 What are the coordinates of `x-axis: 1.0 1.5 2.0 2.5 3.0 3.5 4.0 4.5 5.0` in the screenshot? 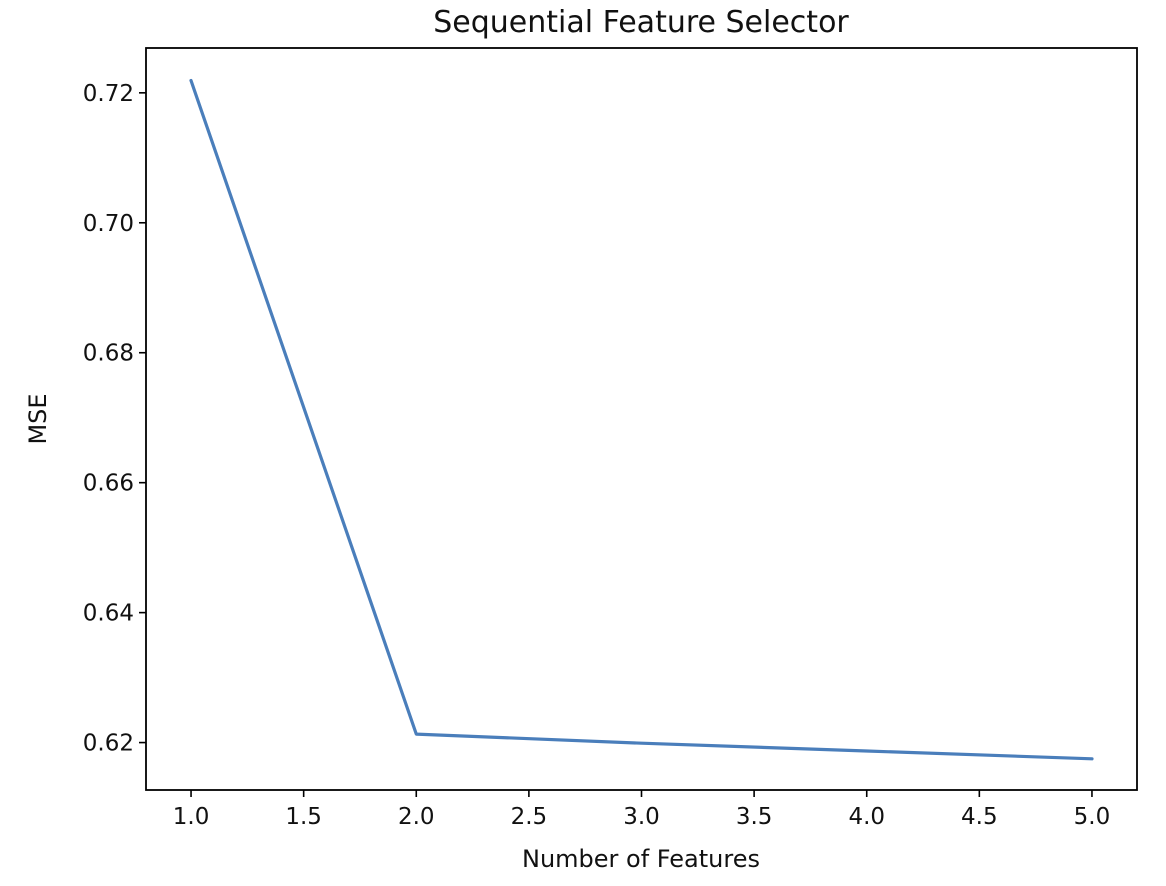 It's located at (641, 810).